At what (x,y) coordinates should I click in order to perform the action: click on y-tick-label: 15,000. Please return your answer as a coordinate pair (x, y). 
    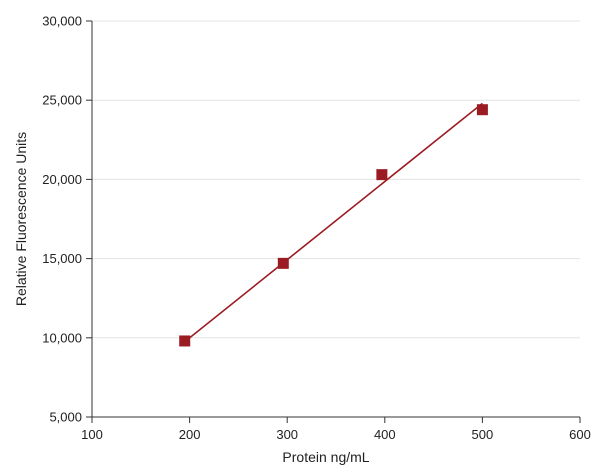
    Looking at the image, I should click on (62, 258).